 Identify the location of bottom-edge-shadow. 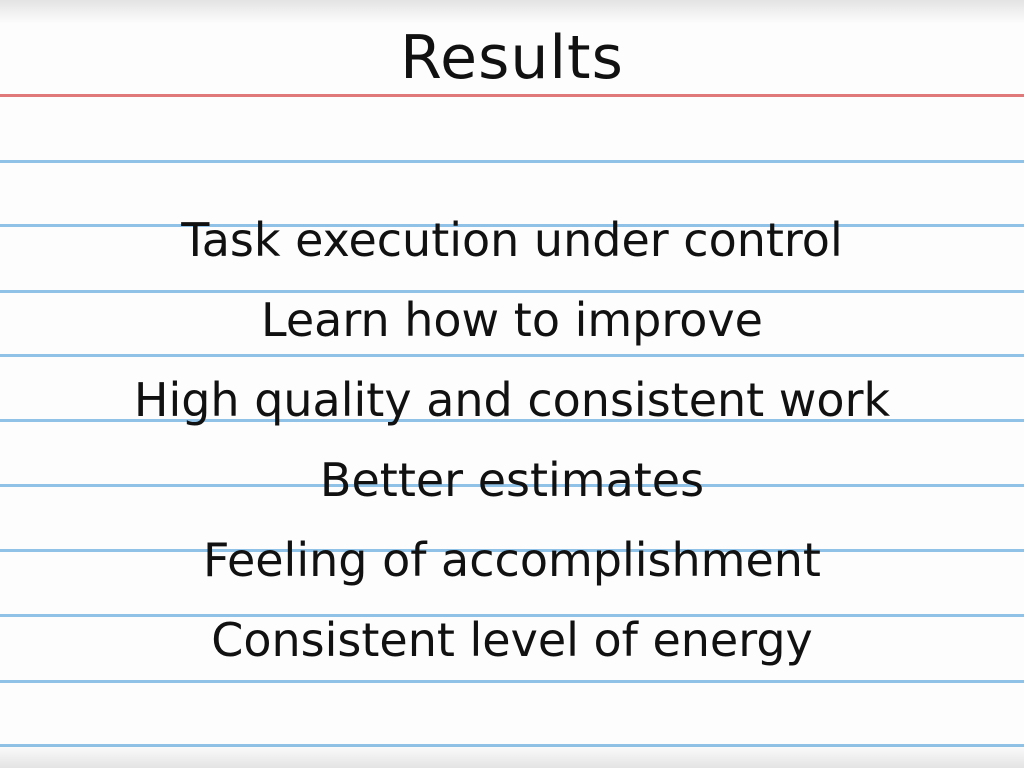
(512, 756).